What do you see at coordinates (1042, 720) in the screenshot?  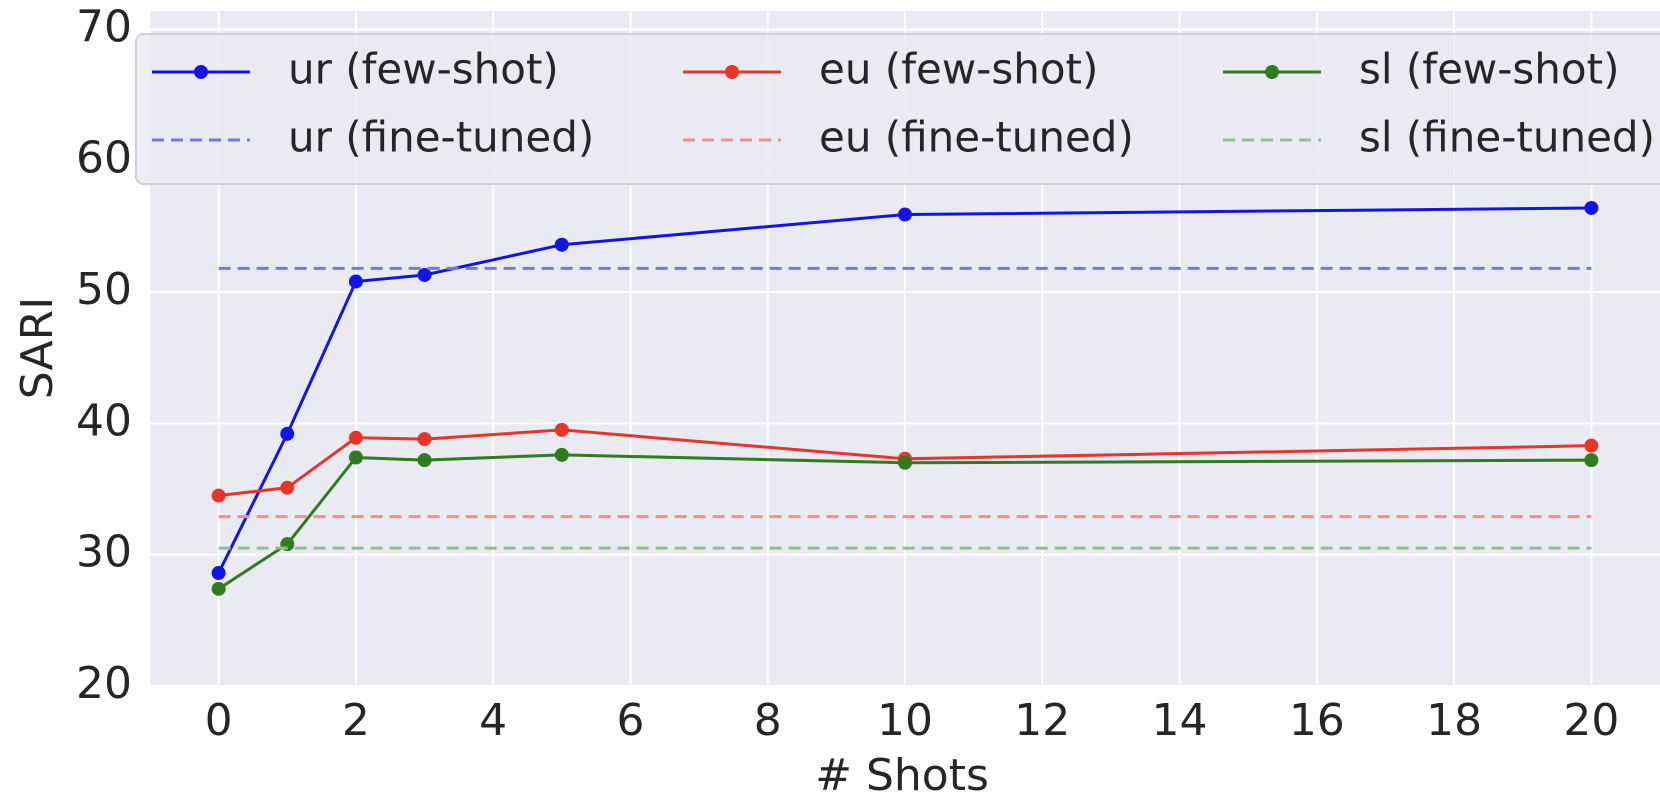 I see `x-tick-label: 12` at bounding box center [1042, 720].